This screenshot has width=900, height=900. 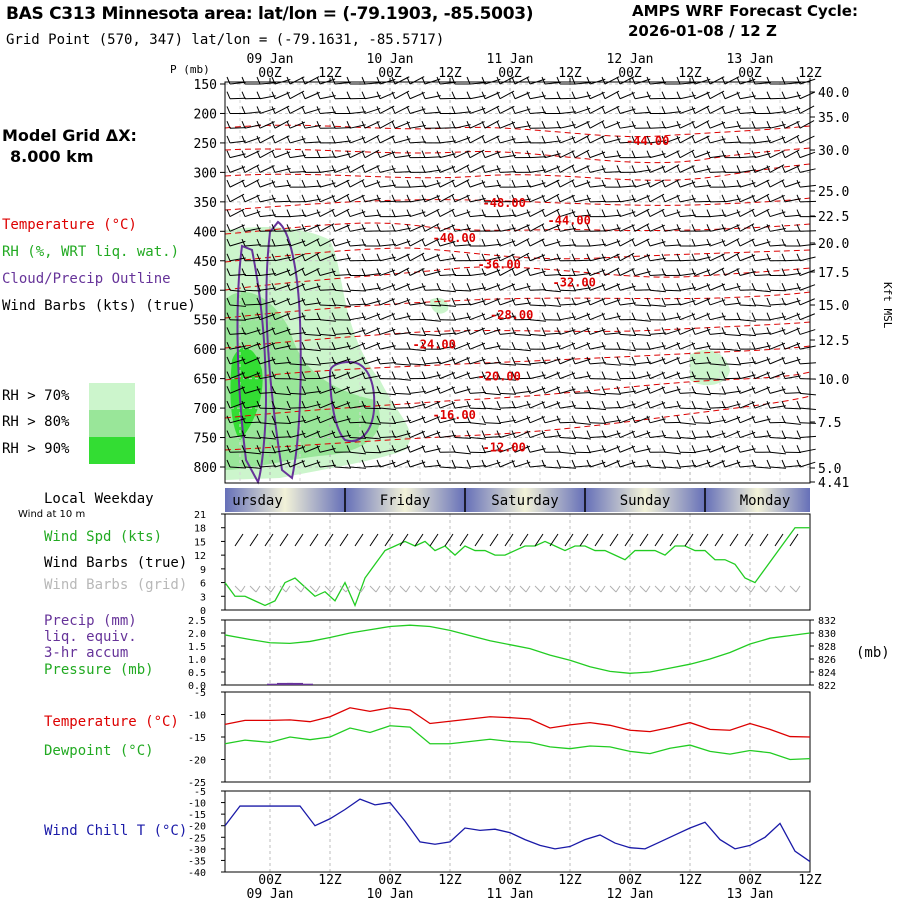 What do you see at coordinates (750, 880) in the screenshot?
I see `bottom-time-tick-label: 00Z` at bounding box center [750, 880].